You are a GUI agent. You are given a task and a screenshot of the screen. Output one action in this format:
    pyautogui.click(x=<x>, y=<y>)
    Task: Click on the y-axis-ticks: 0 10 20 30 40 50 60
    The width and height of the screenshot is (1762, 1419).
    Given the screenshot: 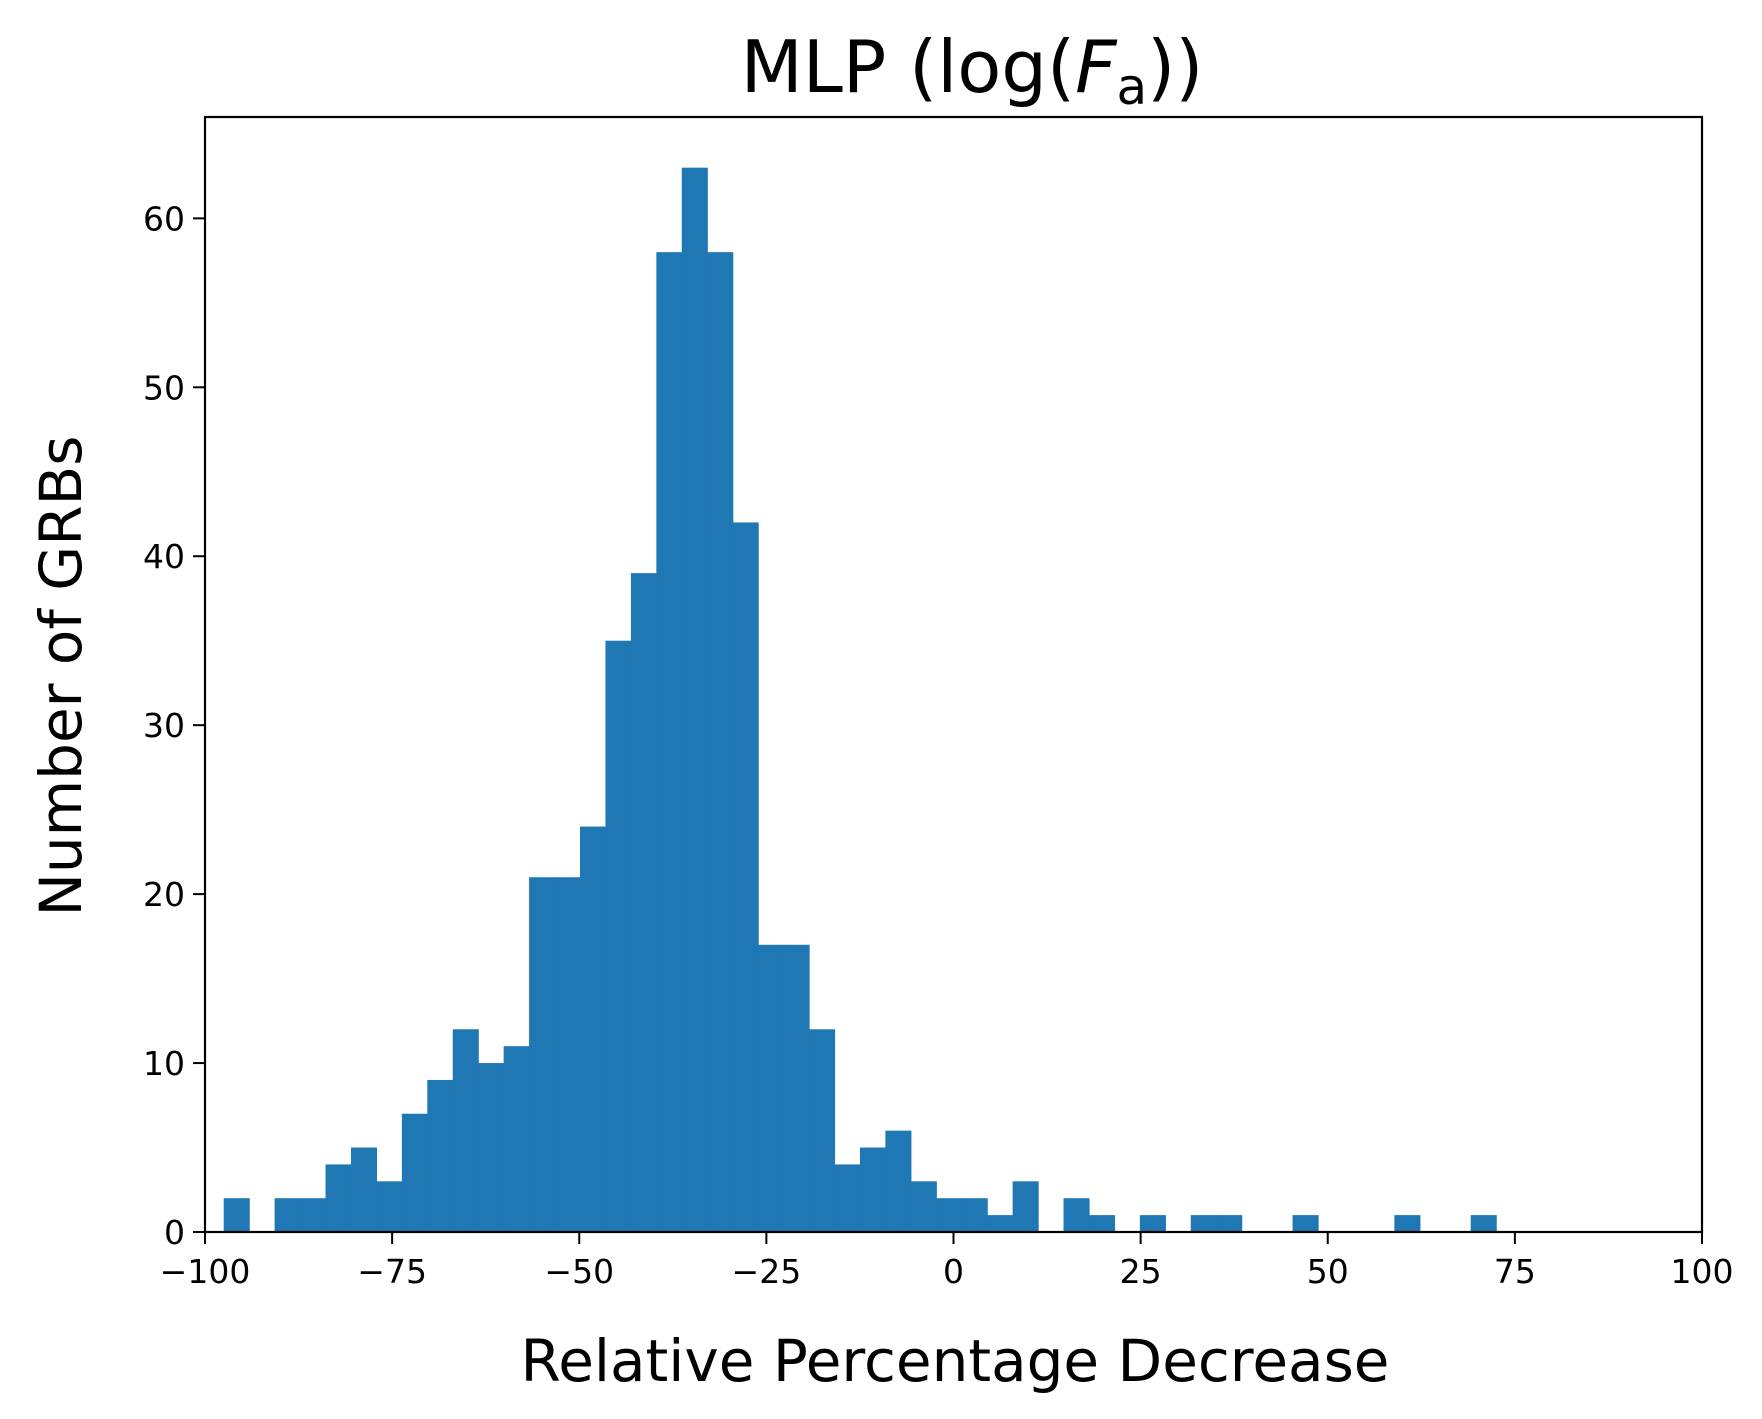 What is the action you would take?
    pyautogui.click(x=174, y=725)
    